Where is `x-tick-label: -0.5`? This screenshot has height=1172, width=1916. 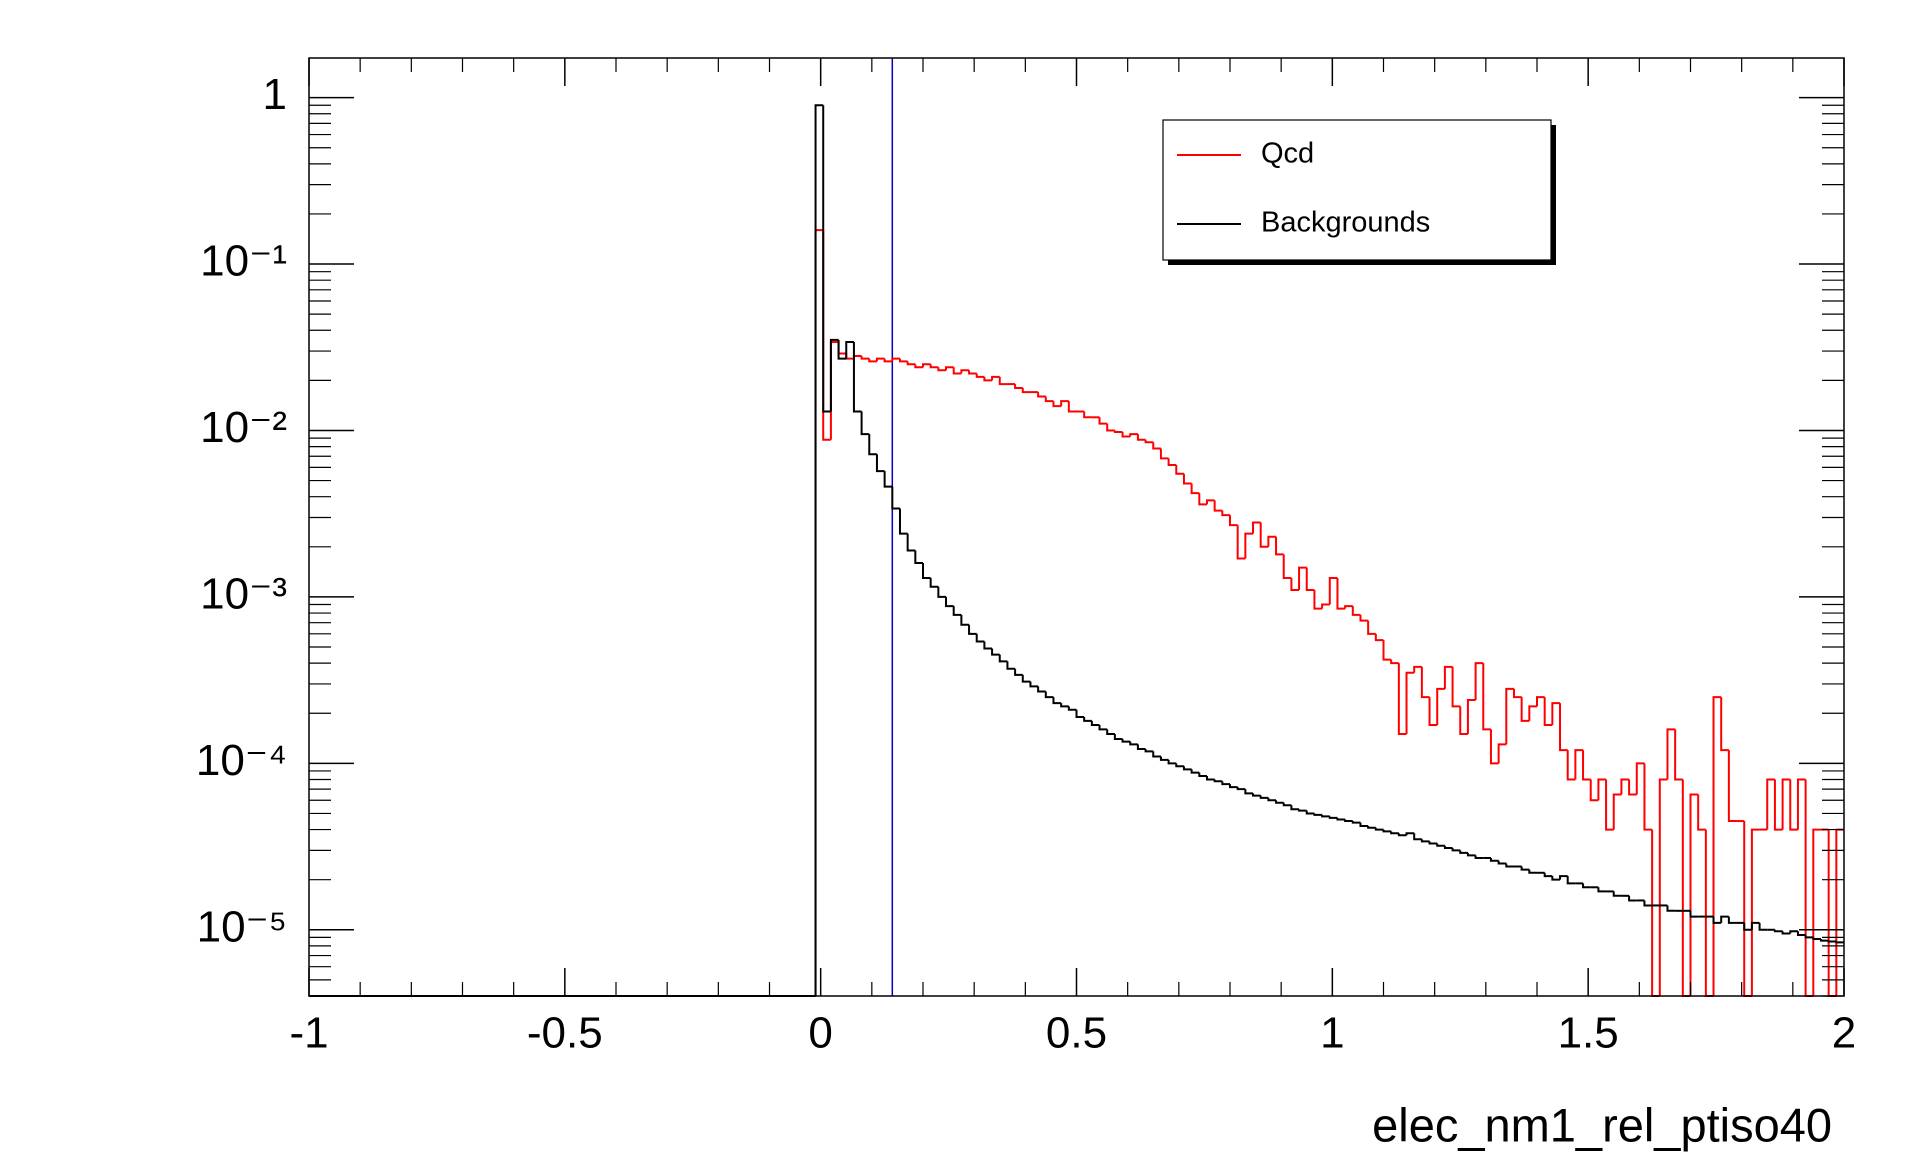
x-tick-label: -0.5 is located at coordinates (565, 1033).